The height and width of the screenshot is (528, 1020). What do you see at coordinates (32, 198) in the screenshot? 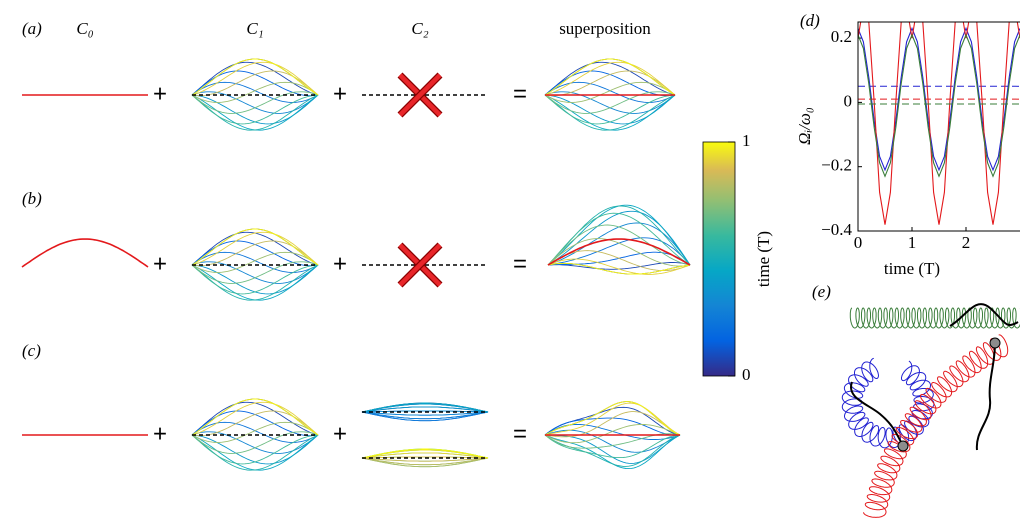
I see `panel-label: (b)` at bounding box center [32, 198].